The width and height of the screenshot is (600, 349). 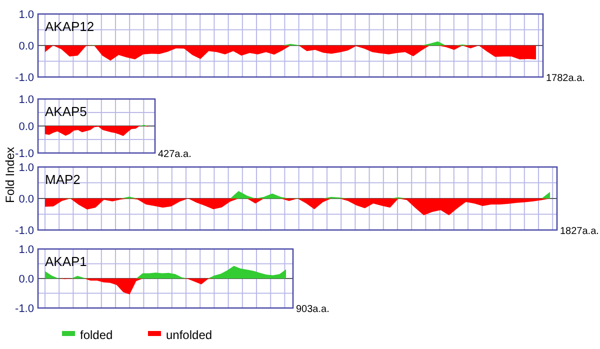 I want to click on legend-label: folded, so click(x=96, y=335).